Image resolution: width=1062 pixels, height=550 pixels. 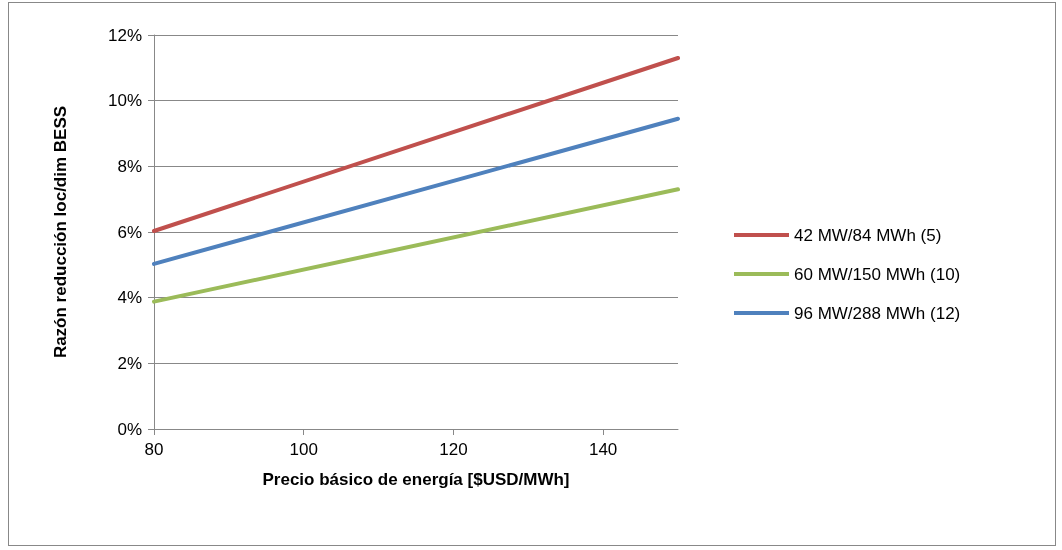 I want to click on legend-label: 96 MW/288 MWh (12), so click(x=877, y=313).